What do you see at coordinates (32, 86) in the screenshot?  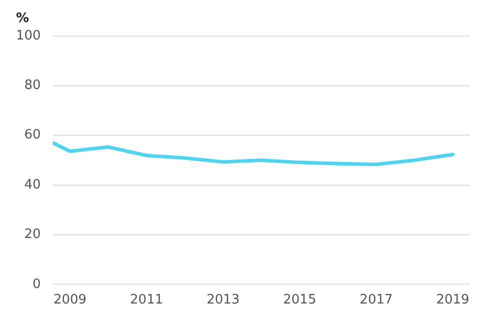 I see `y-tick-label: 80` at bounding box center [32, 86].